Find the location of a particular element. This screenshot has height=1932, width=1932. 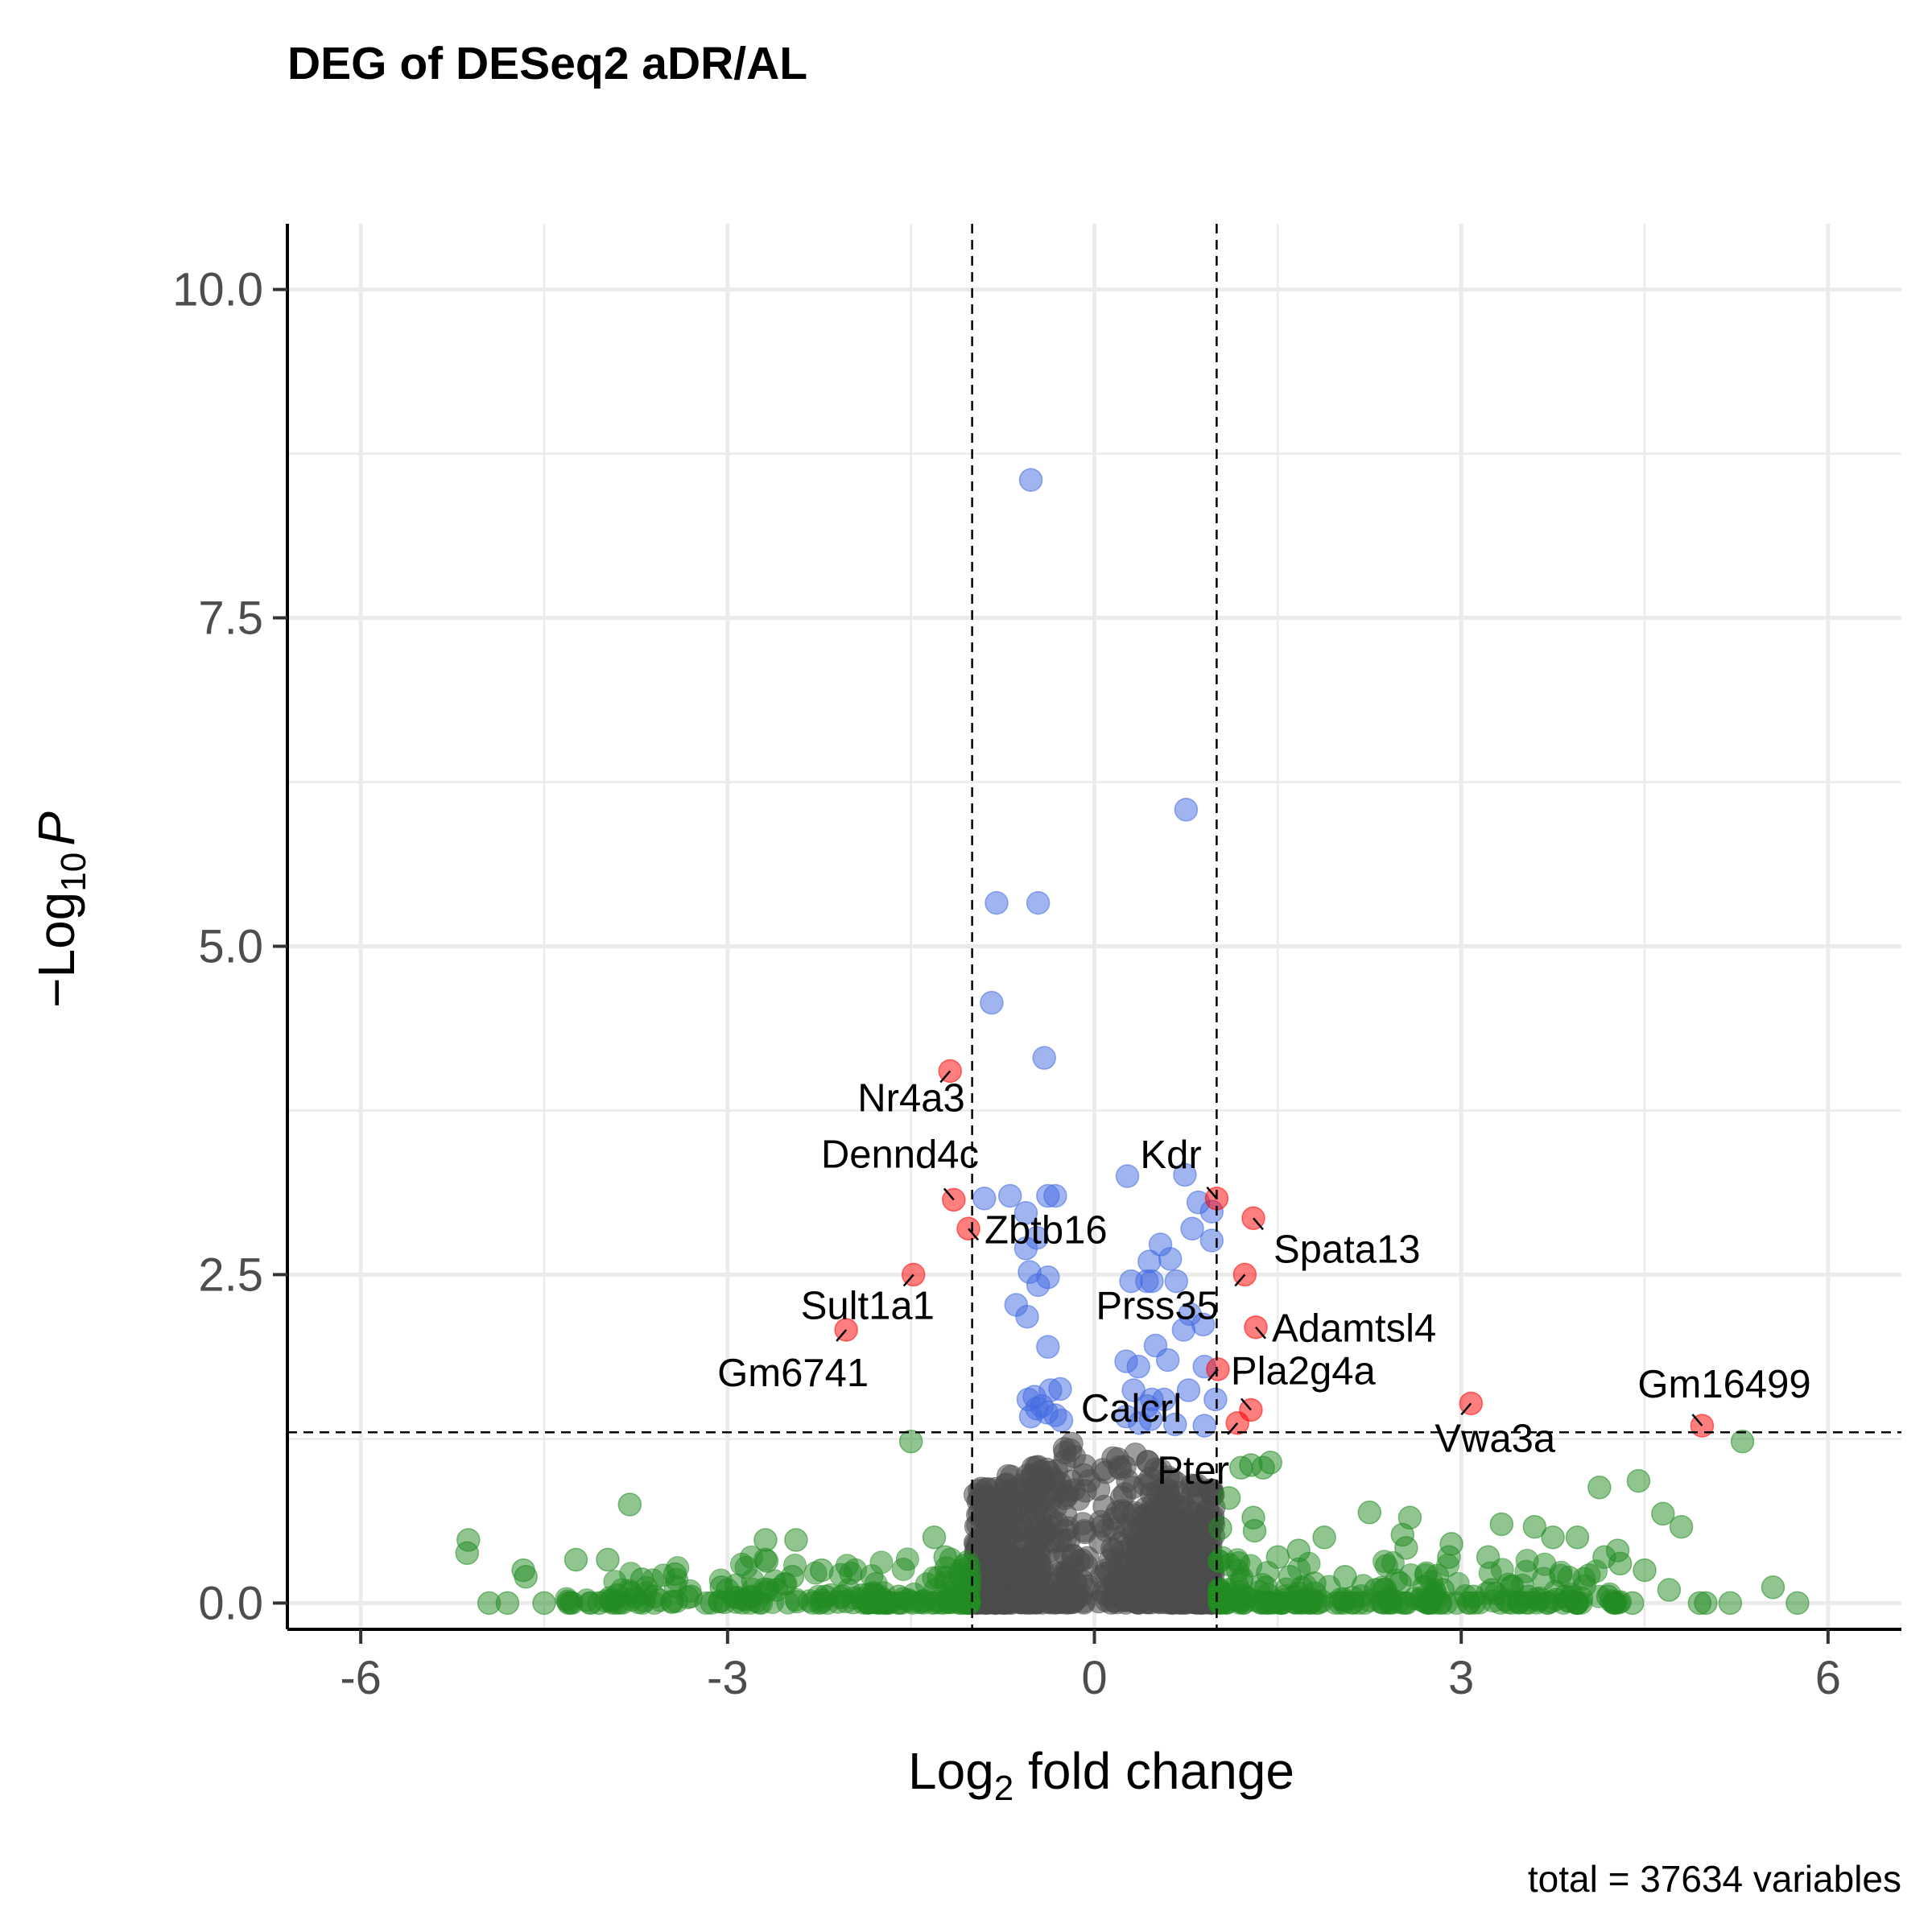

x-tick-label: -3 is located at coordinates (728, 1678).